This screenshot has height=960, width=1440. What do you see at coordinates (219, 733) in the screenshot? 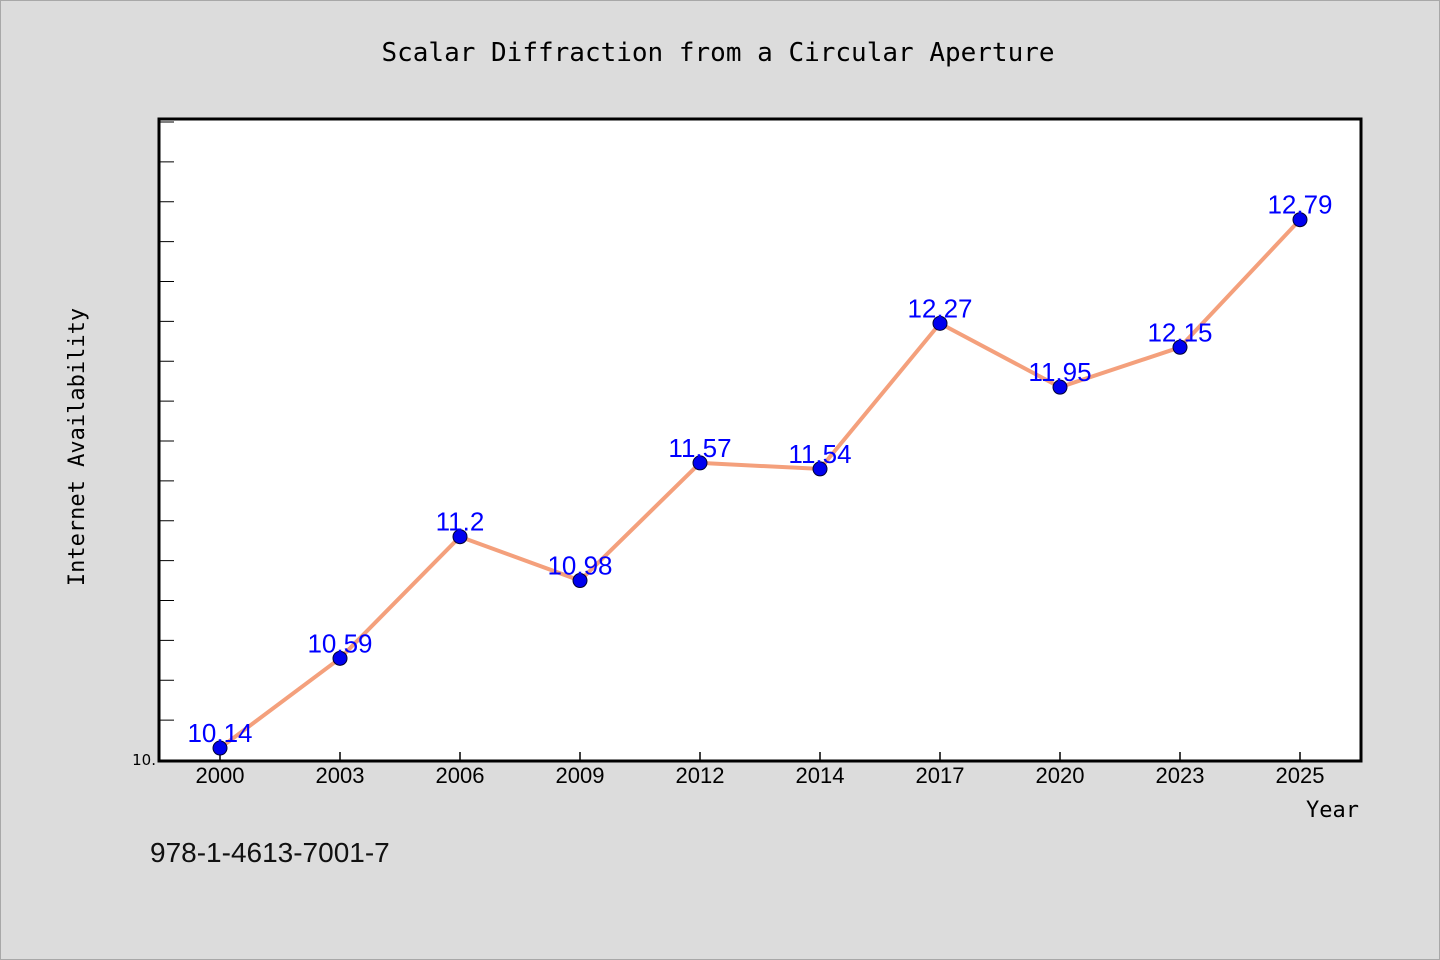
I see `data-label: 10.14` at bounding box center [219, 733].